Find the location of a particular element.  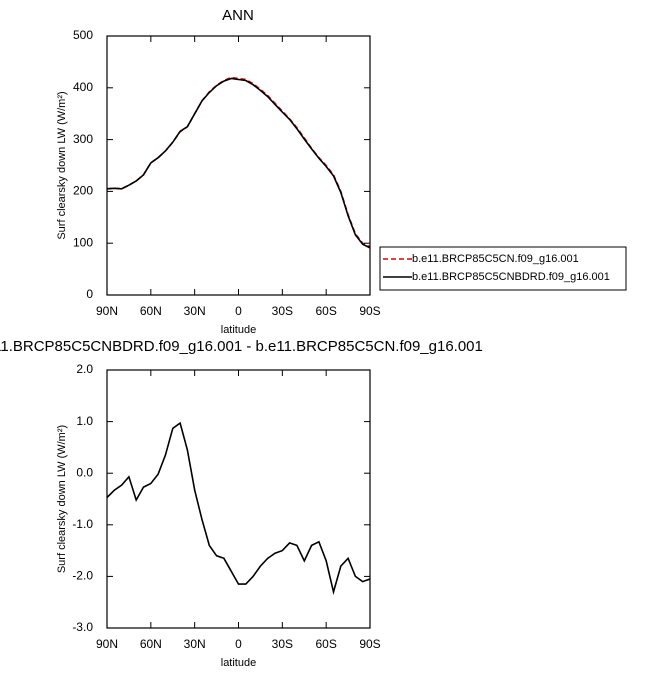

y-tick-label: 100 is located at coordinates (83, 242).